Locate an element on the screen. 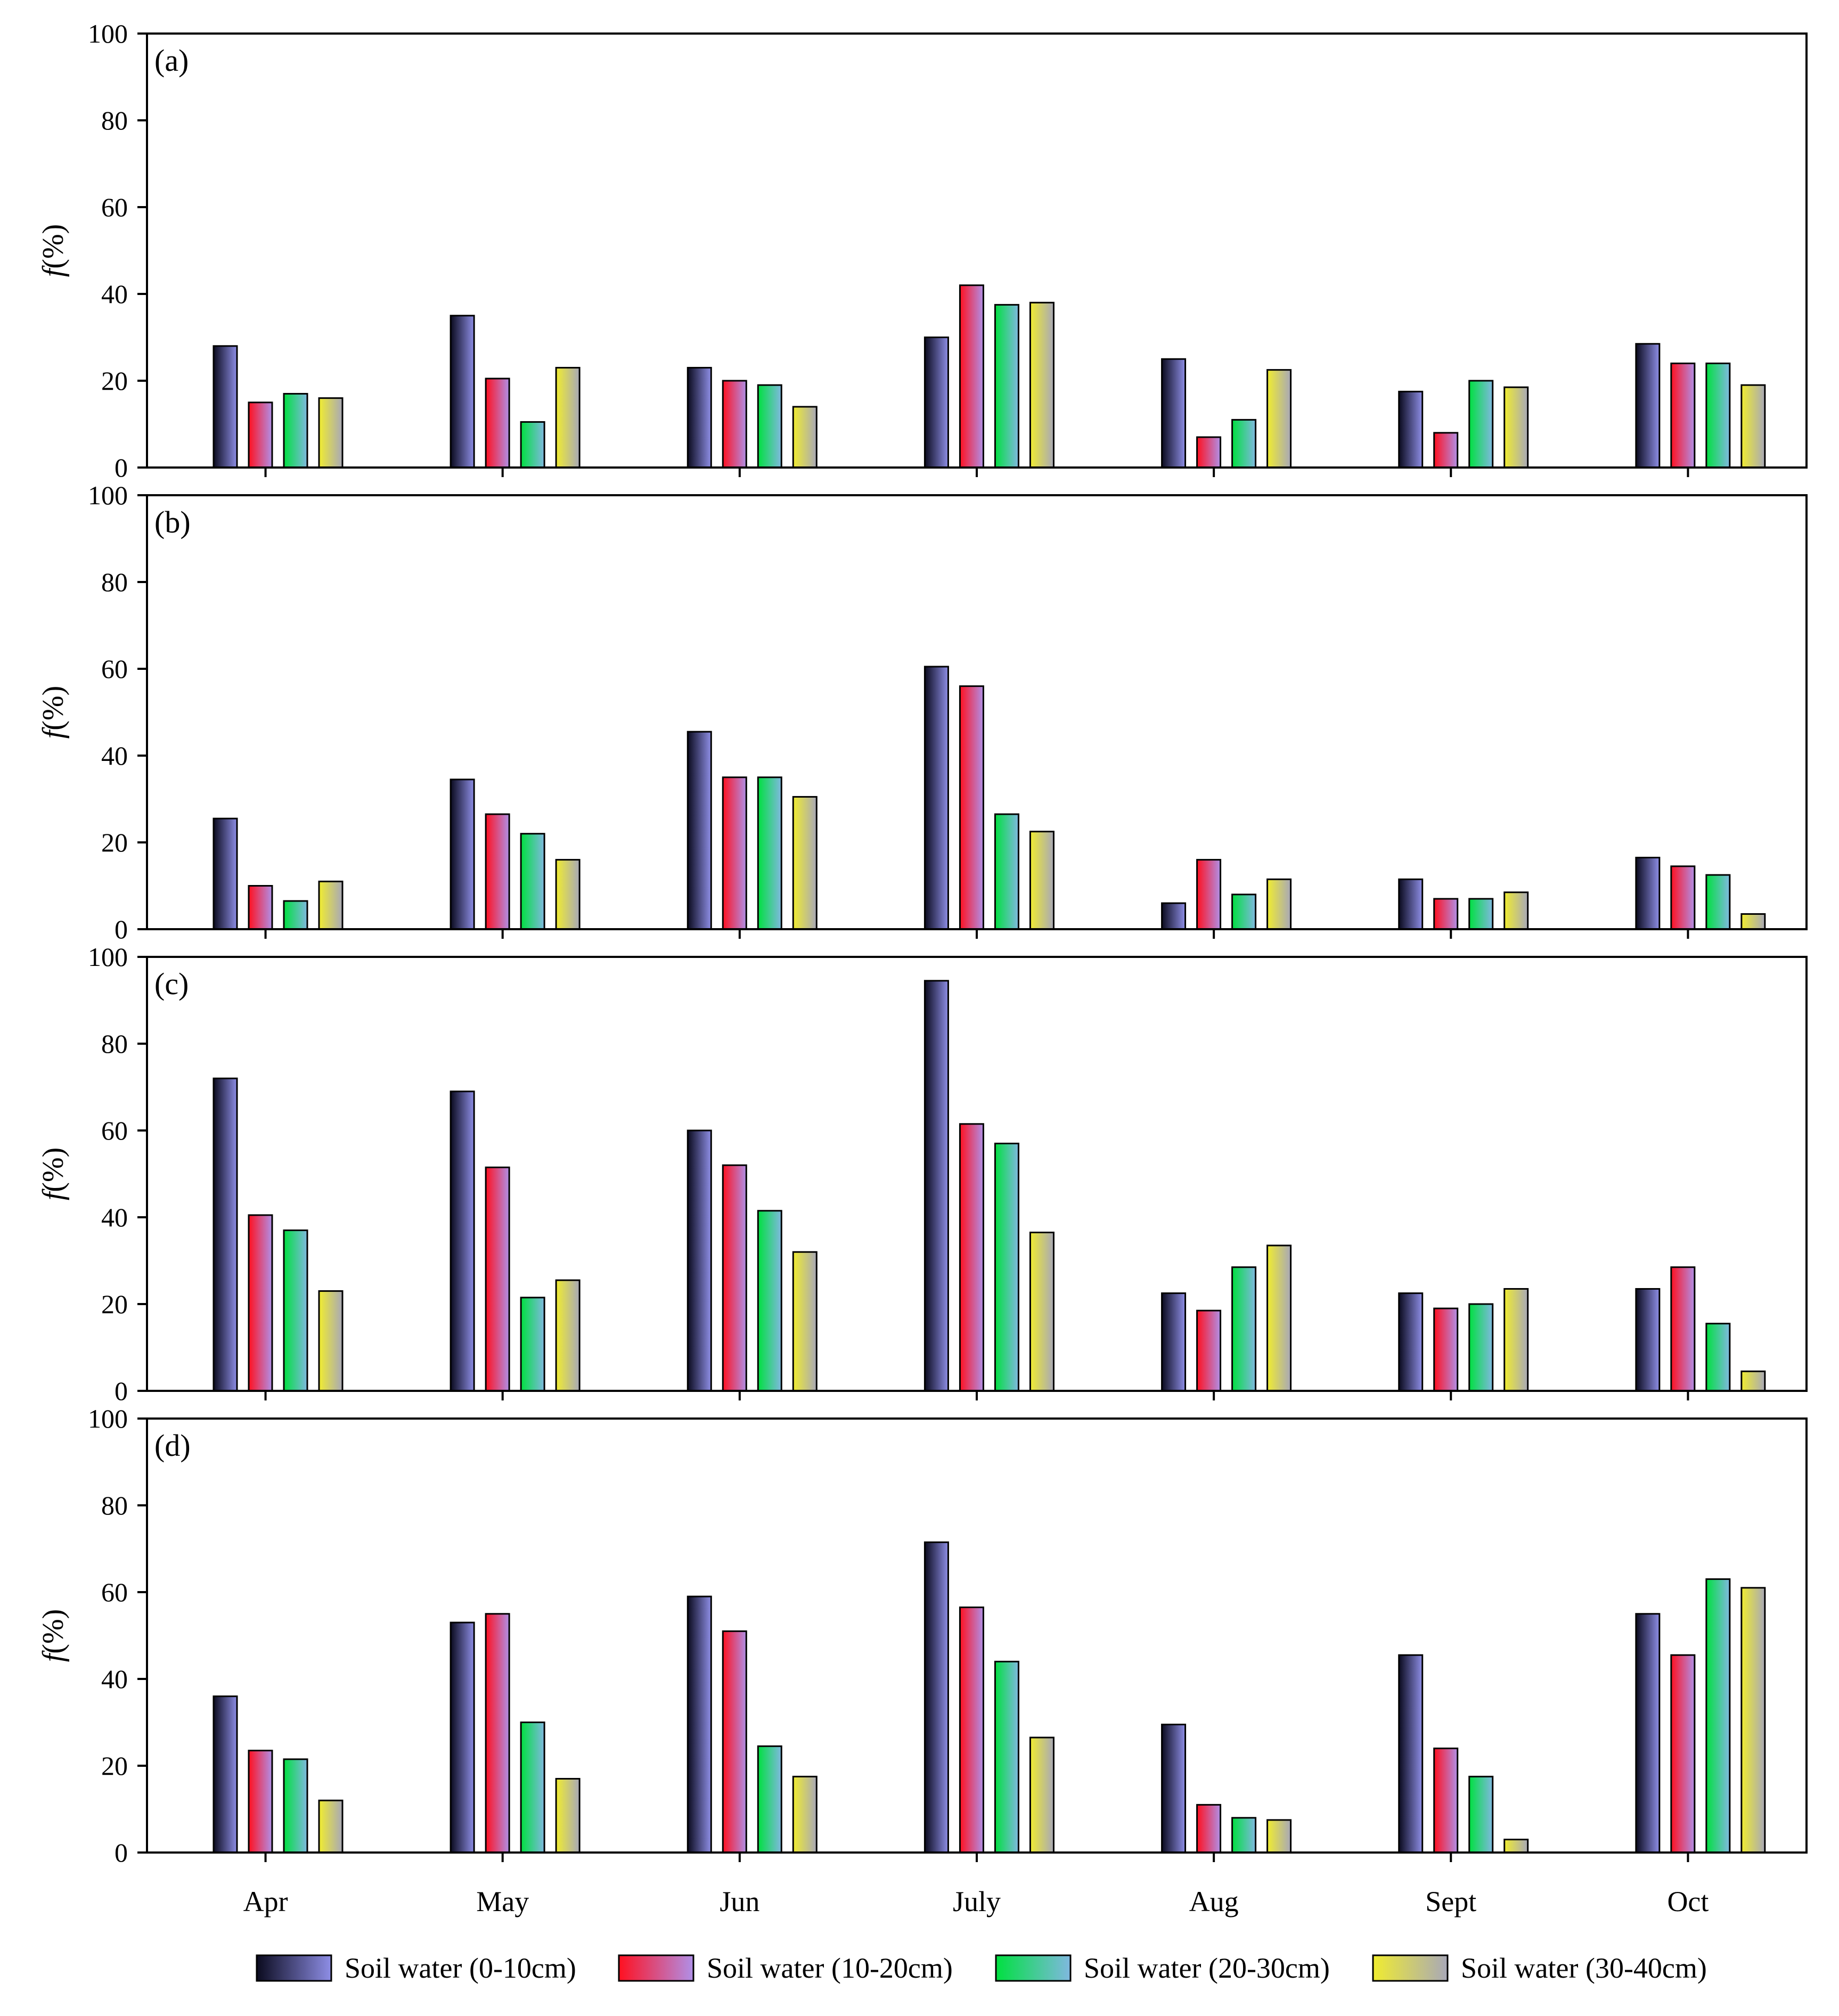  x-category-jun: Jun is located at coordinates (739, 1901).